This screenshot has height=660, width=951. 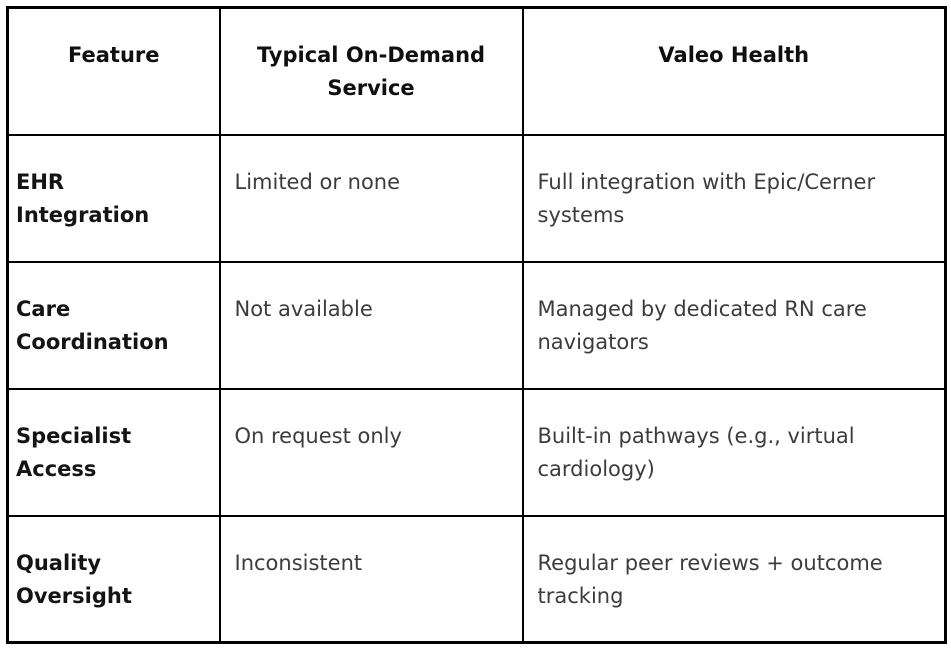 What do you see at coordinates (113, 325) in the screenshot?
I see `feature-label: Care Coordination` at bounding box center [113, 325].